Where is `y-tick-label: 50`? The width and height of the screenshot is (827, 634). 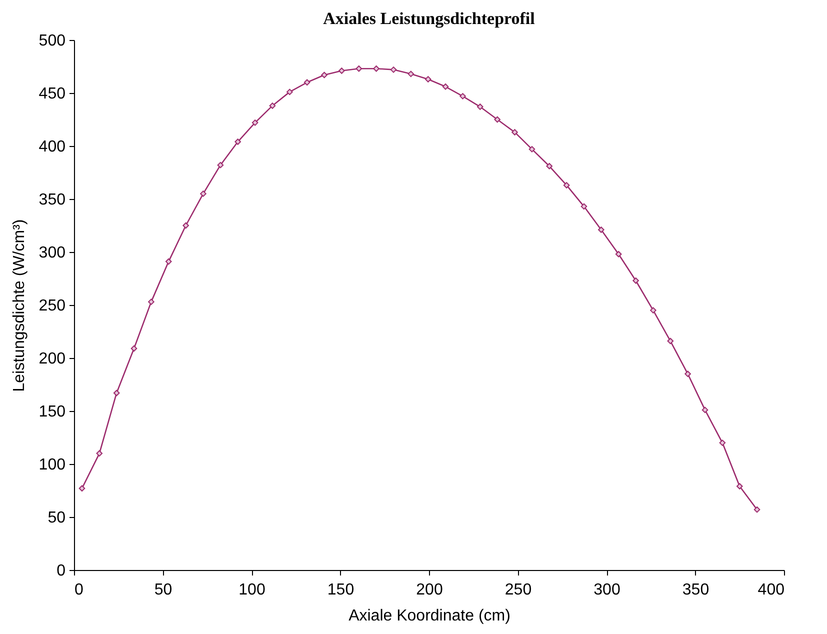 y-tick-label: 50 is located at coordinates (57, 518).